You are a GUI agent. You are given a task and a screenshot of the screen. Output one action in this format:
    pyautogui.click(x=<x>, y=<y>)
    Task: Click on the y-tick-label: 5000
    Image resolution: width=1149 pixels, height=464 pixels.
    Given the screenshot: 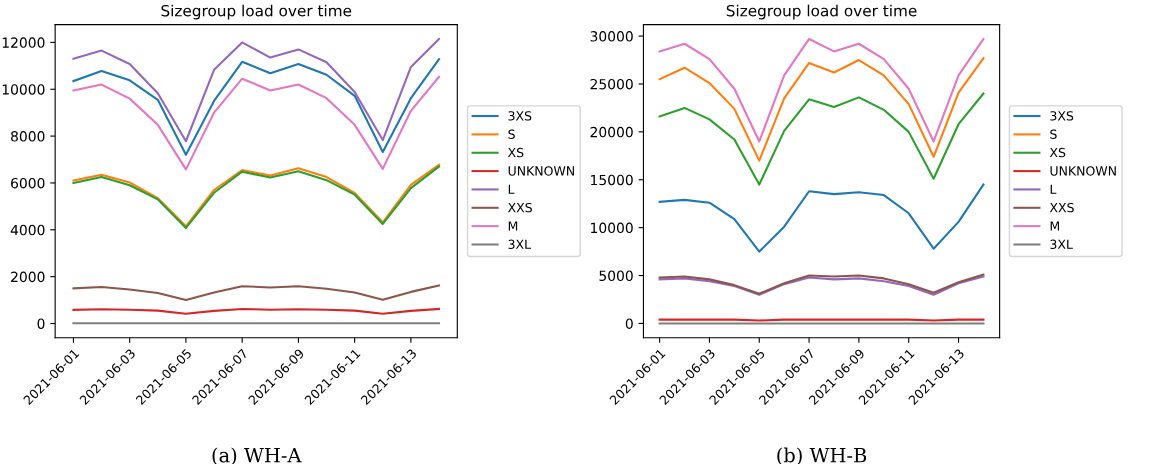 What is the action you would take?
    pyautogui.click(x=616, y=276)
    